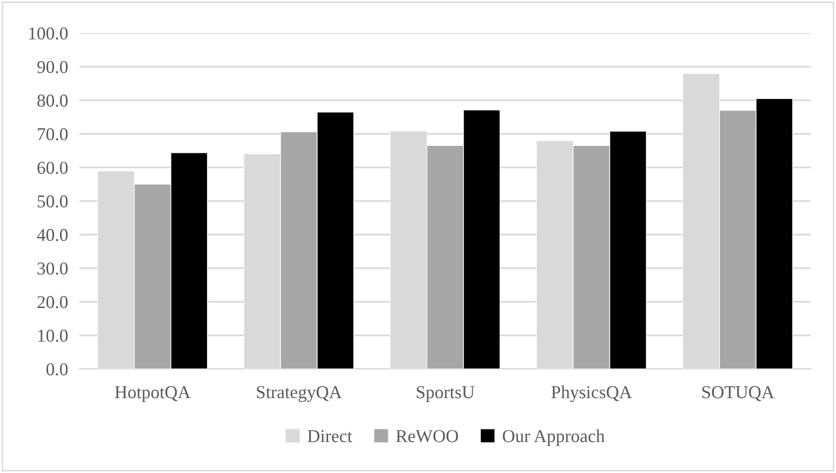 The image size is (836, 473). I want to click on legend-label: ReWOO, so click(427, 436).